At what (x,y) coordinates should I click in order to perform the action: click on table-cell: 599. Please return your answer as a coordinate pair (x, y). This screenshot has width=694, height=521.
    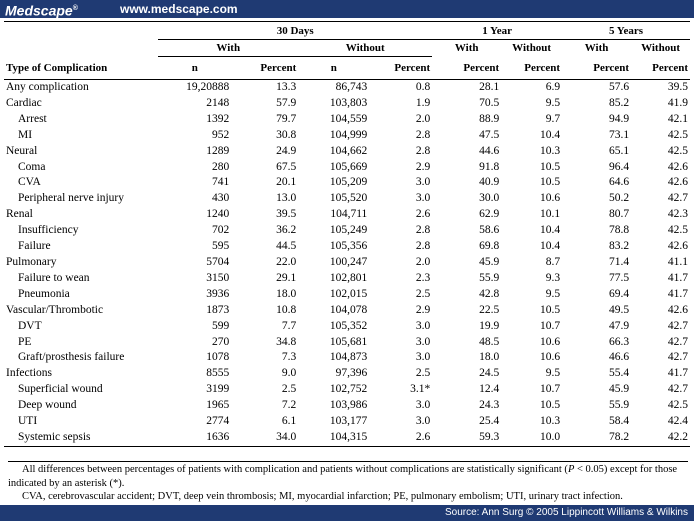
    Looking at the image, I should click on (221, 325).